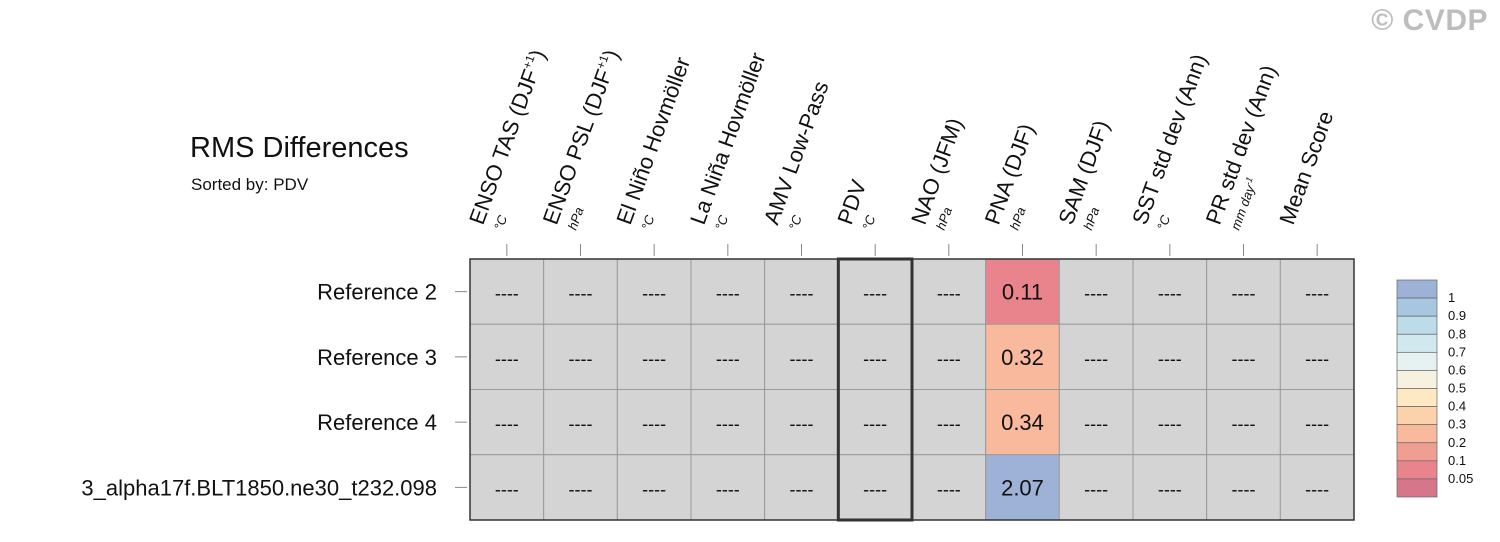 The width and height of the screenshot is (1500, 542). Describe the element at coordinates (1457, 388) in the screenshot. I see `colorbar-label: 0.5` at that location.